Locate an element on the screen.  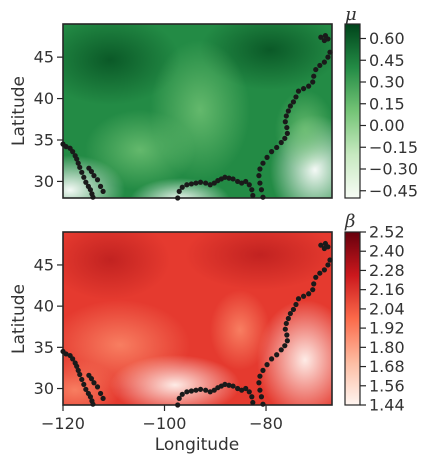
beta-x-ticks: −120 −100 −80 is located at coordinates (162, 419).